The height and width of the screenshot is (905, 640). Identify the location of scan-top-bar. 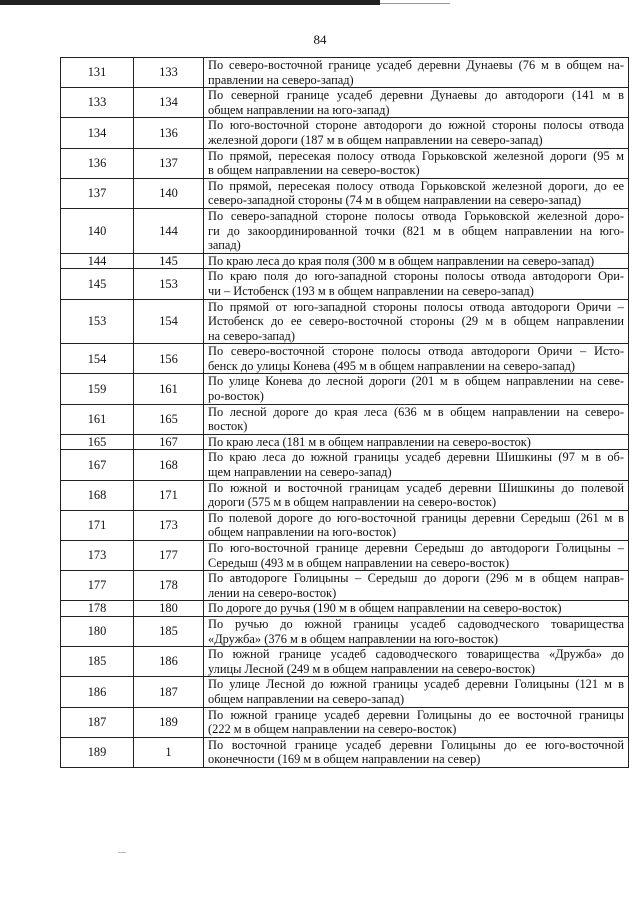
(190, 2).